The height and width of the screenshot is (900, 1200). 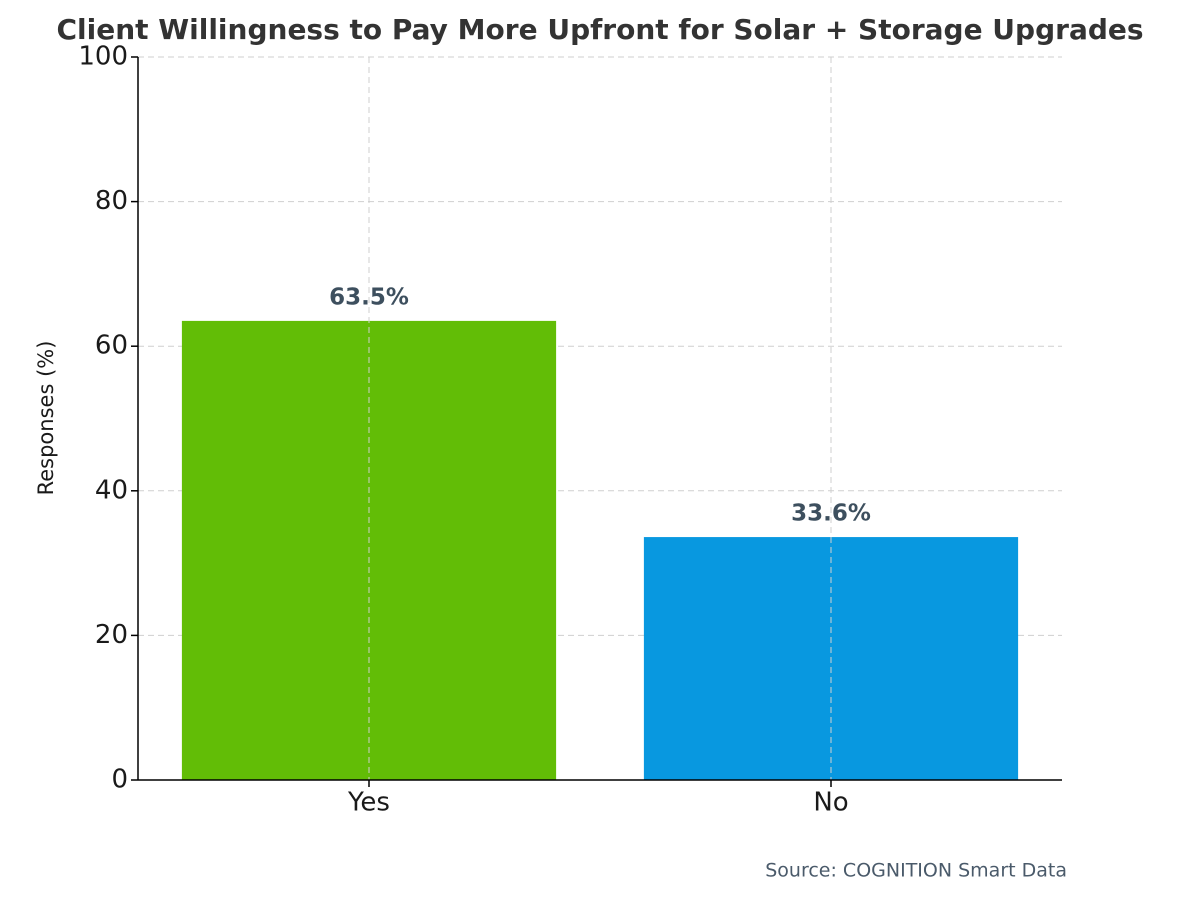 I want to click on source-note: Source: COGNITION Smart Data, so click(x=916, y=871).